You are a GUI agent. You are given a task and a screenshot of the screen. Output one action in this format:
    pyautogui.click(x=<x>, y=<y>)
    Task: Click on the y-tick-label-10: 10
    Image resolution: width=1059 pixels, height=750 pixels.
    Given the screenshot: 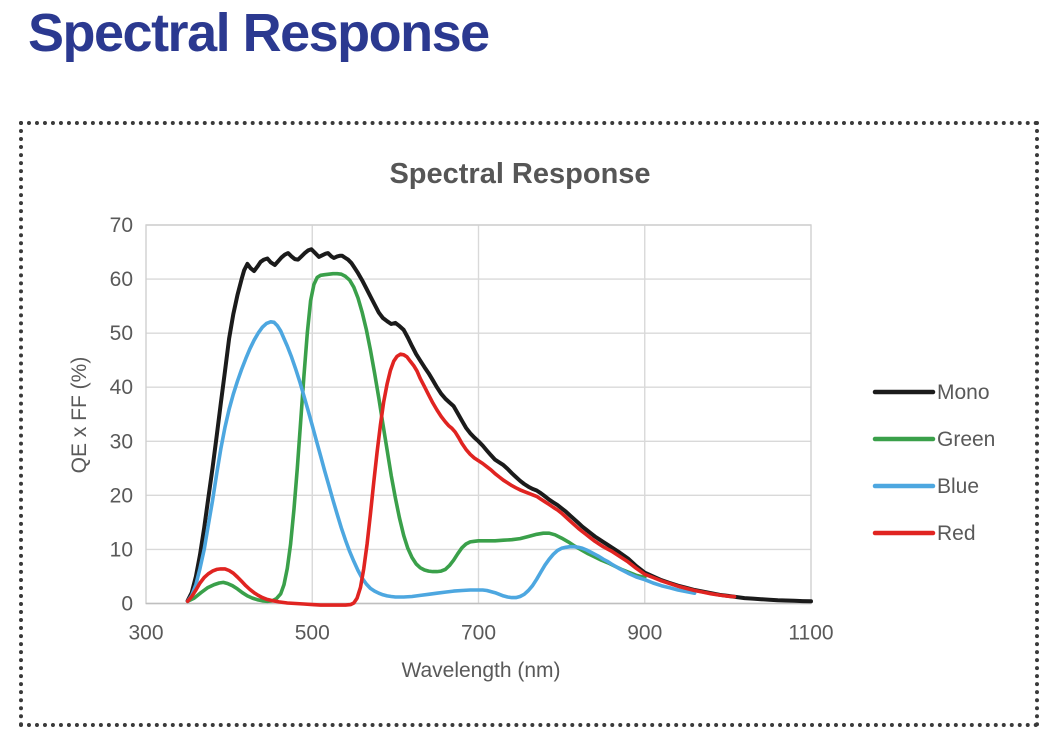 What is the action you would take?
    pyautogui.click(x=121, y=549)
    